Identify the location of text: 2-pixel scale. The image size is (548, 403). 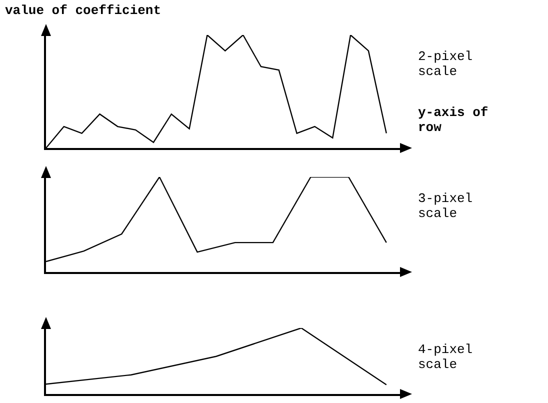
(446, 64).